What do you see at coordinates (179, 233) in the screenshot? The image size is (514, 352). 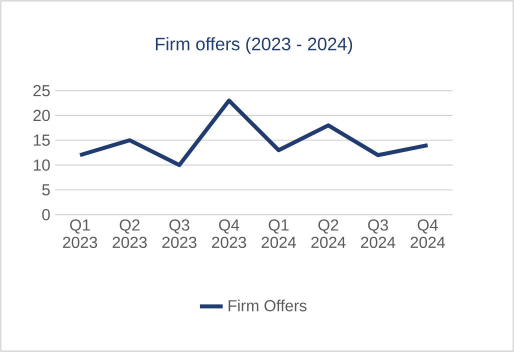 I see `x-tick-label: Q3 2023` at bounding box center [179, 233].